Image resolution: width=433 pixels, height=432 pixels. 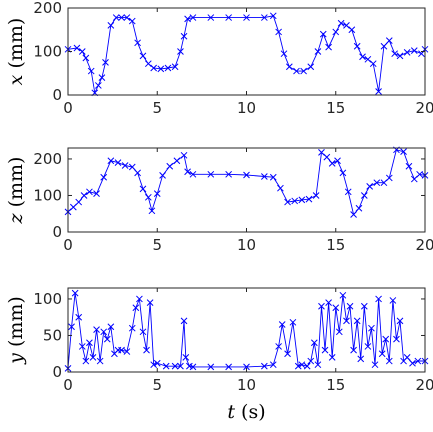 What do you see at coordinates (16, 191) in the screenshot?
I see `y-axis-label: z (mm)` at bounding box center [16, 191].